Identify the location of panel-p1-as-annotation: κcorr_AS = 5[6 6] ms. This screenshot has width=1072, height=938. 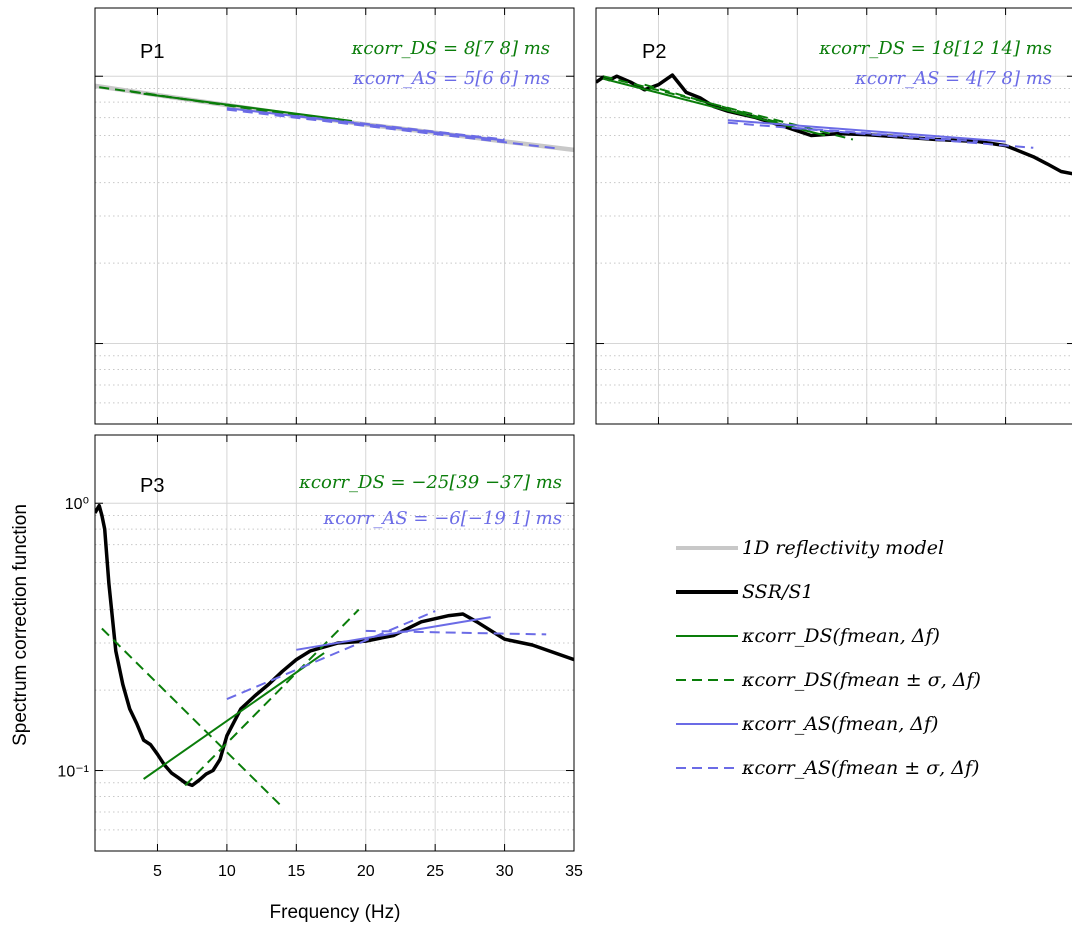
(451, 78).